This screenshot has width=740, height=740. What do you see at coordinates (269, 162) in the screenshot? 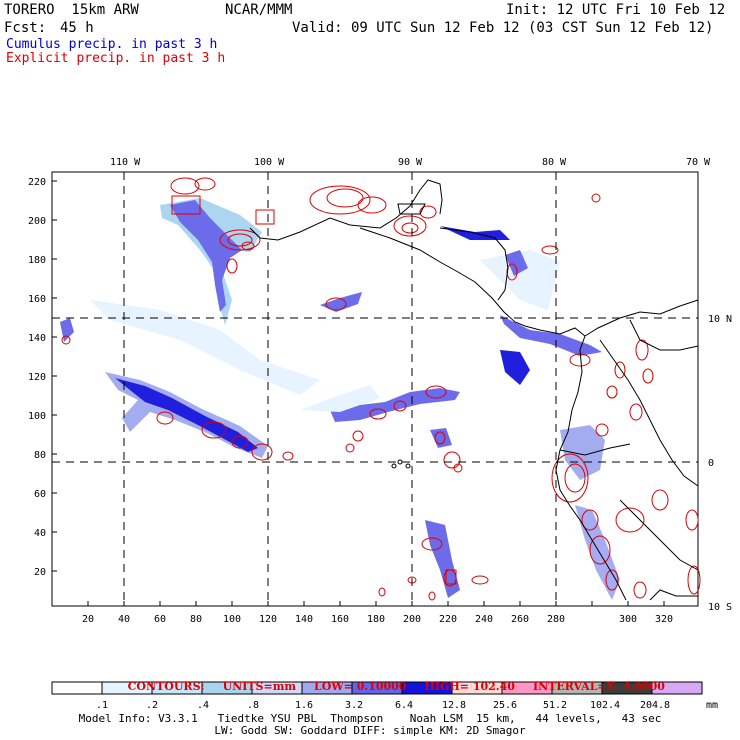
I see `lon-label: 100 W` at bounding box center [269, 162].